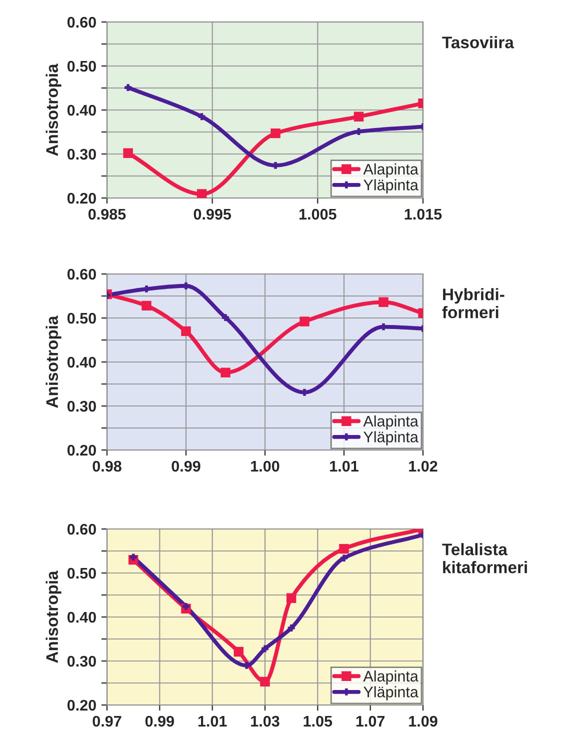 Image resolution: width=575 pixels, height=744 pixels. I want to click on text: Tasoviira, so click(478, 42).